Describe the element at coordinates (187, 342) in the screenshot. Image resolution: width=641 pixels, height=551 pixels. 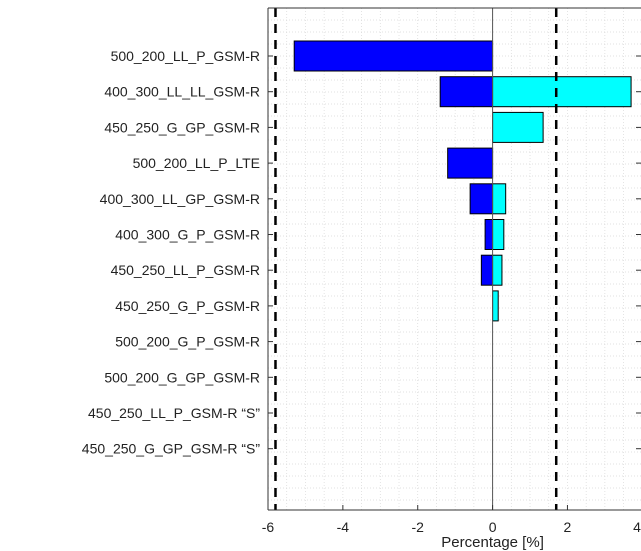
I see `category-label: 500_200_G_P_GSM-R` at that location.